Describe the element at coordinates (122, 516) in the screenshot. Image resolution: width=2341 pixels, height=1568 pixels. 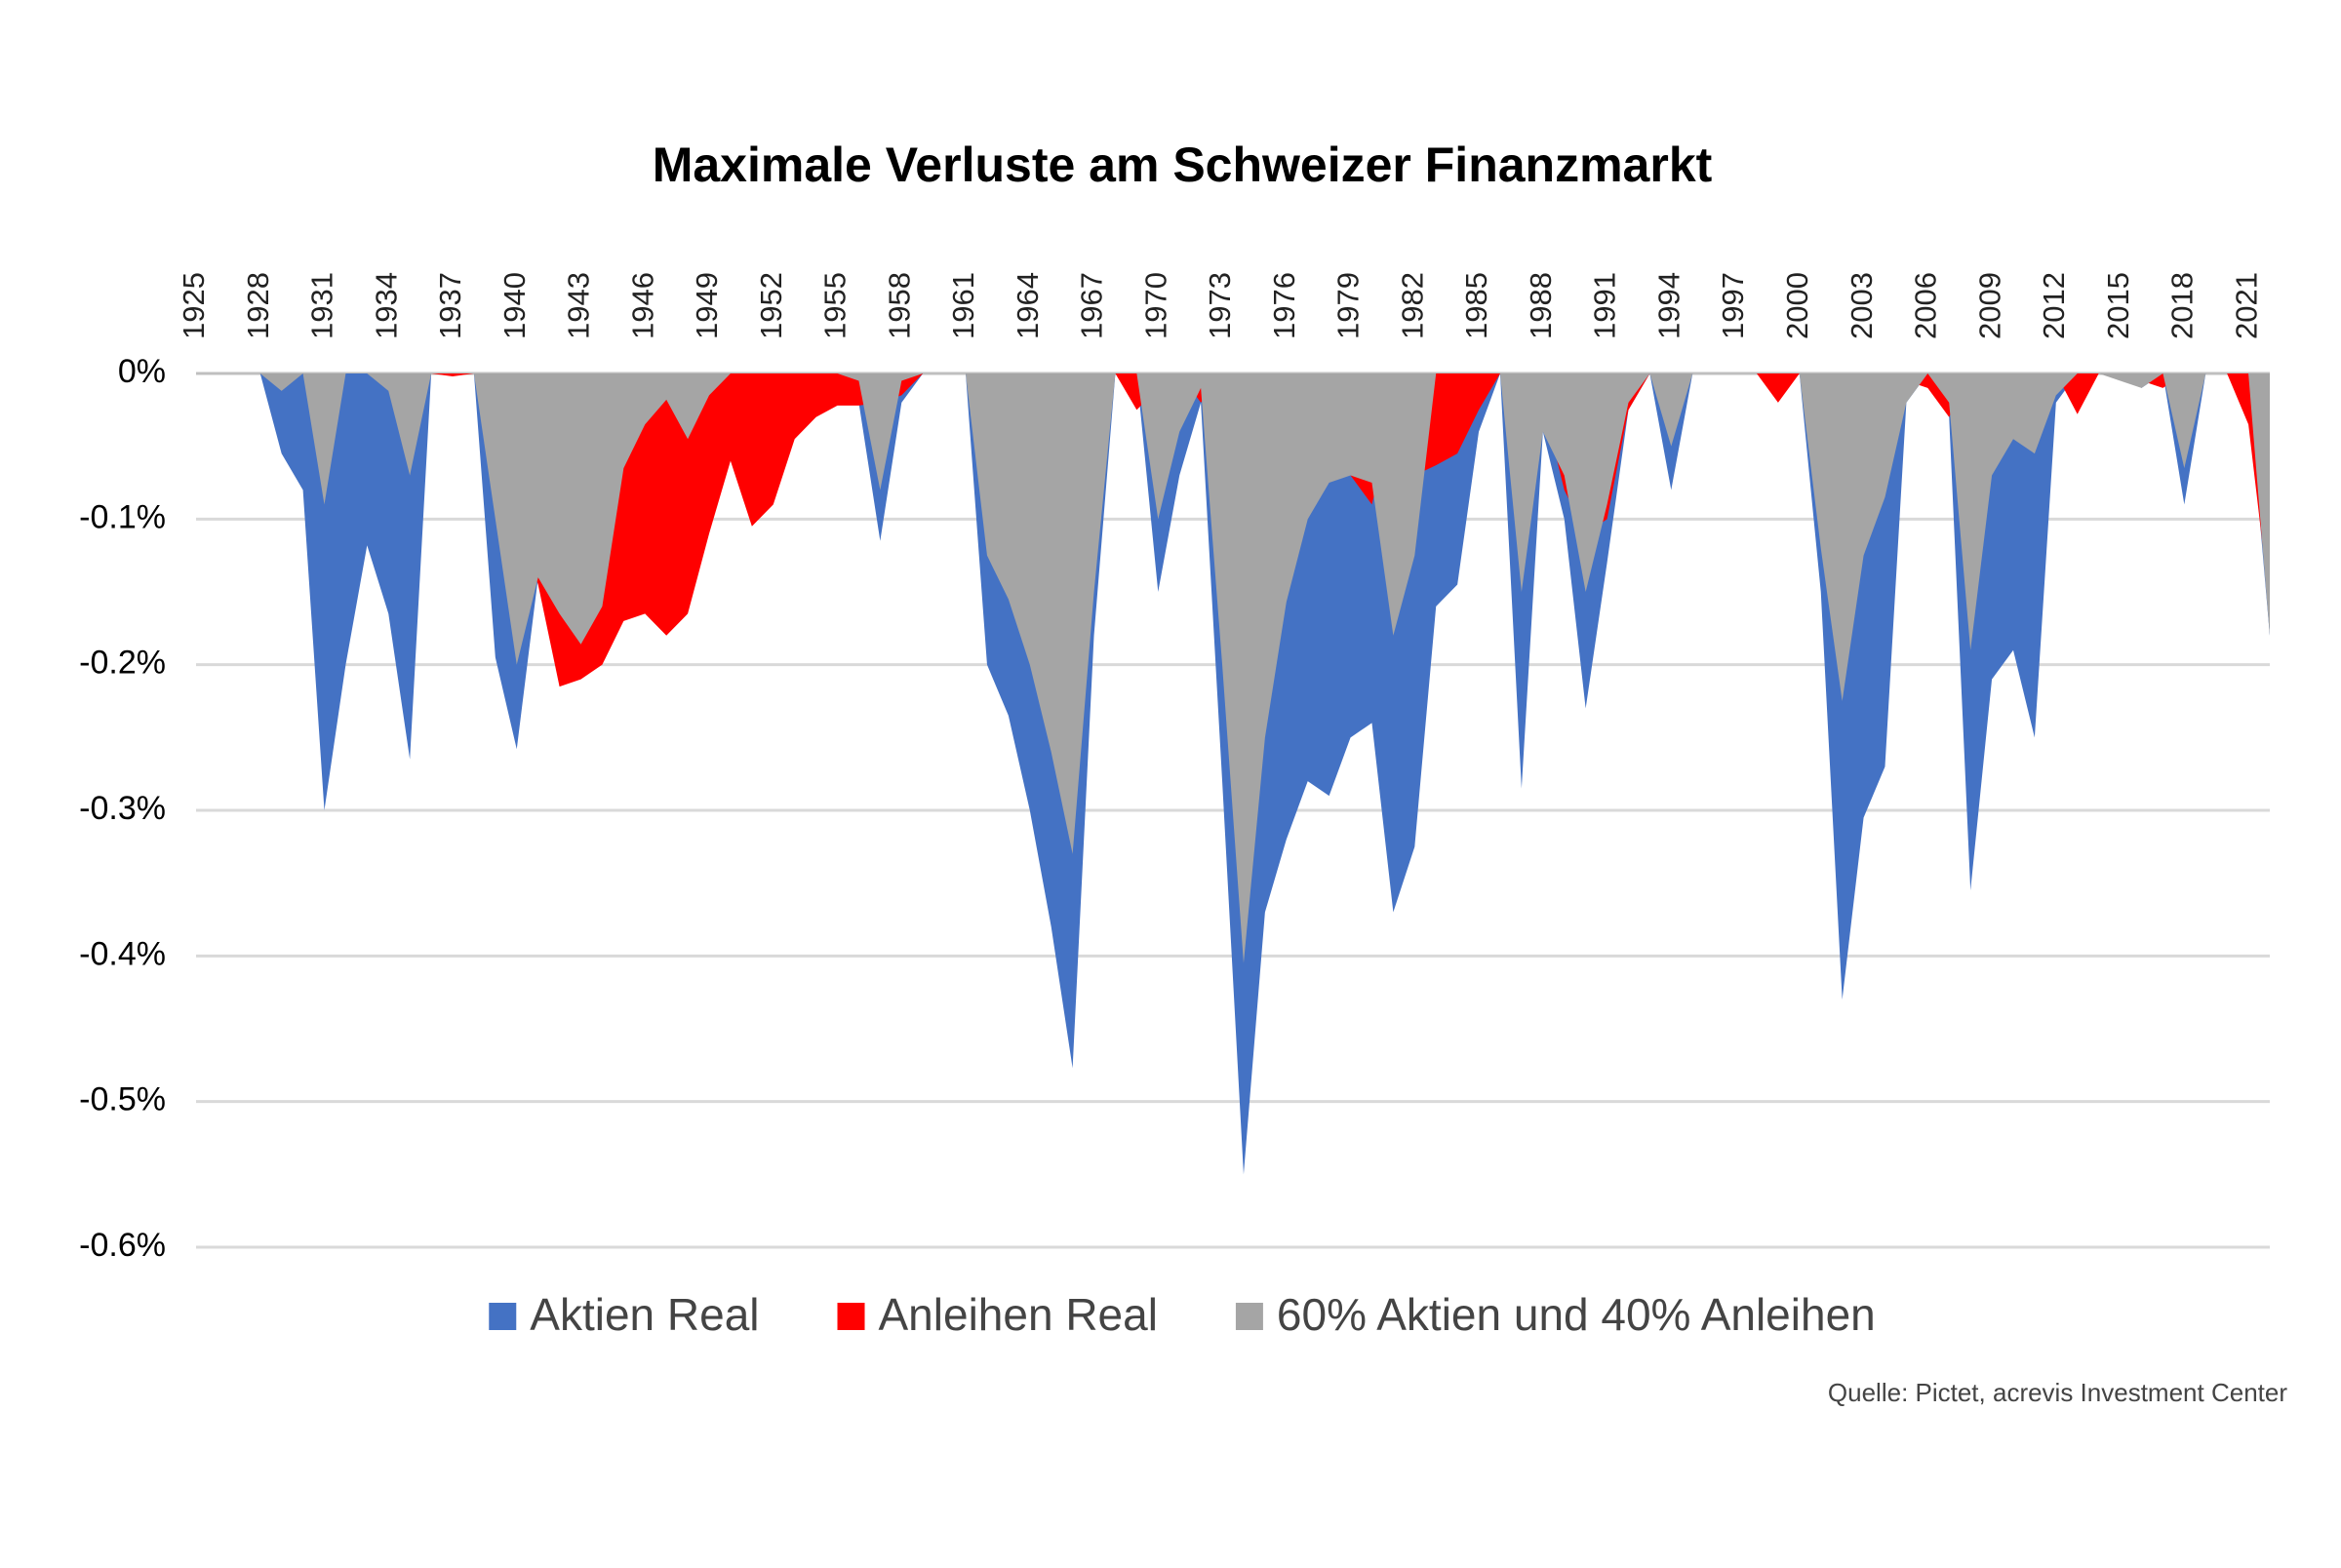
I see `y-tick-label: -0.1%` at that location.